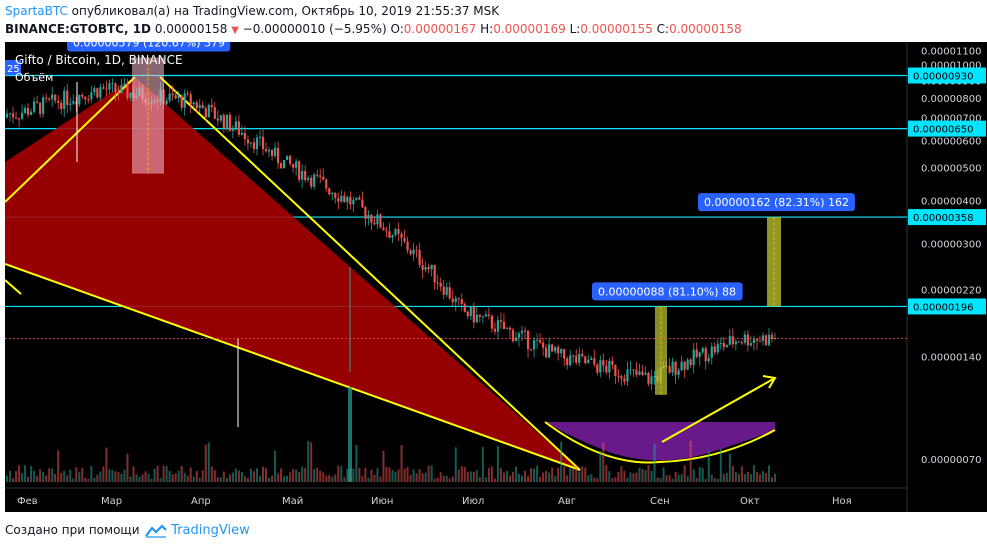  What do you see at coordinates (210, 530) in the screenshot?
I see `tradingview-brand: TradingView` at bounding box center [210, 530].